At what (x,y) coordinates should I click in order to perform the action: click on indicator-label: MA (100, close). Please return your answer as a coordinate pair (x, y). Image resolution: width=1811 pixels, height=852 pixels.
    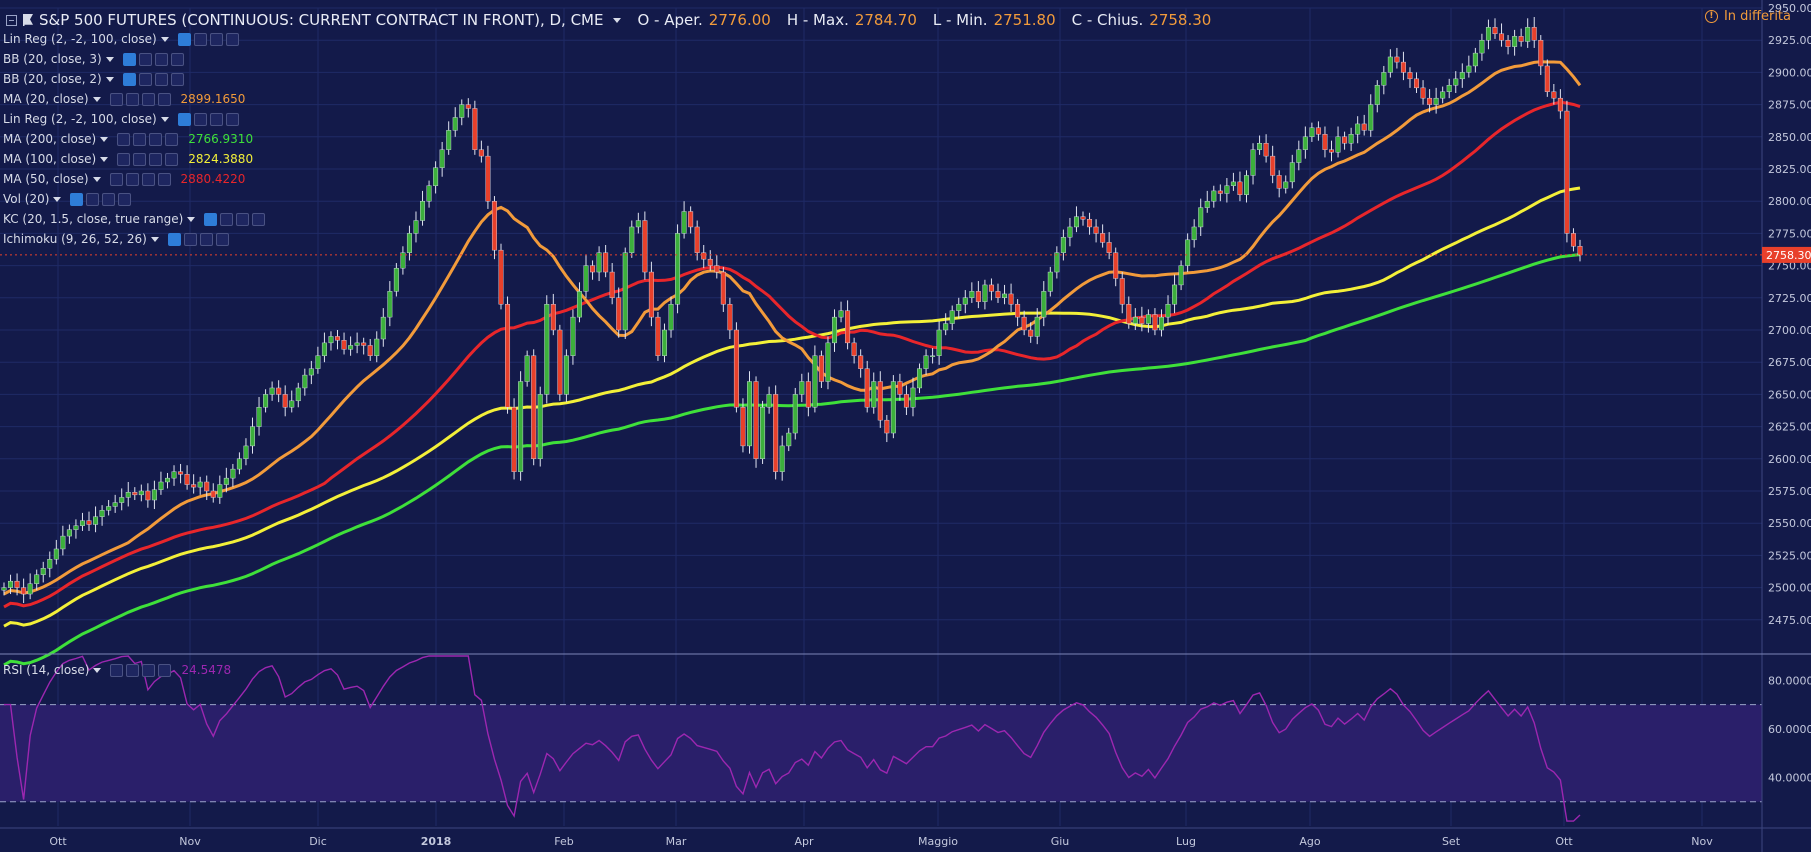
    Looking at the image, I should click on (50, 159).